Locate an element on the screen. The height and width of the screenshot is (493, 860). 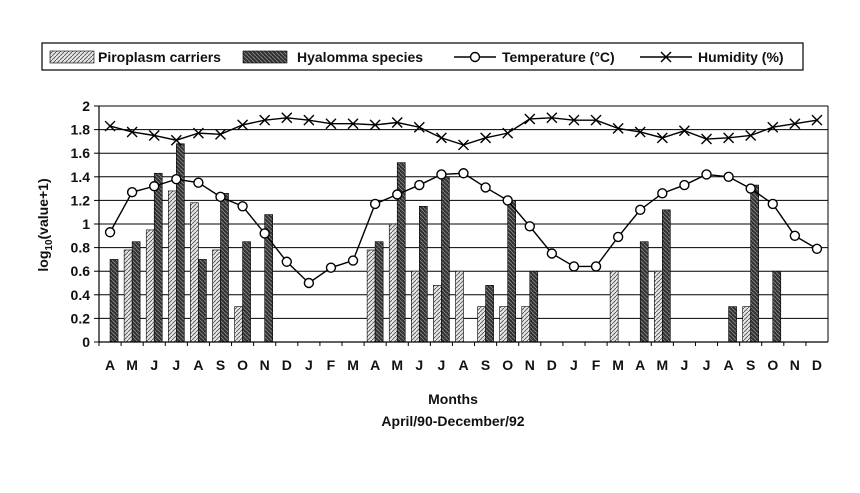
x-axis-subtitle: April/90-December/92 is located at coordinates (452, 421).